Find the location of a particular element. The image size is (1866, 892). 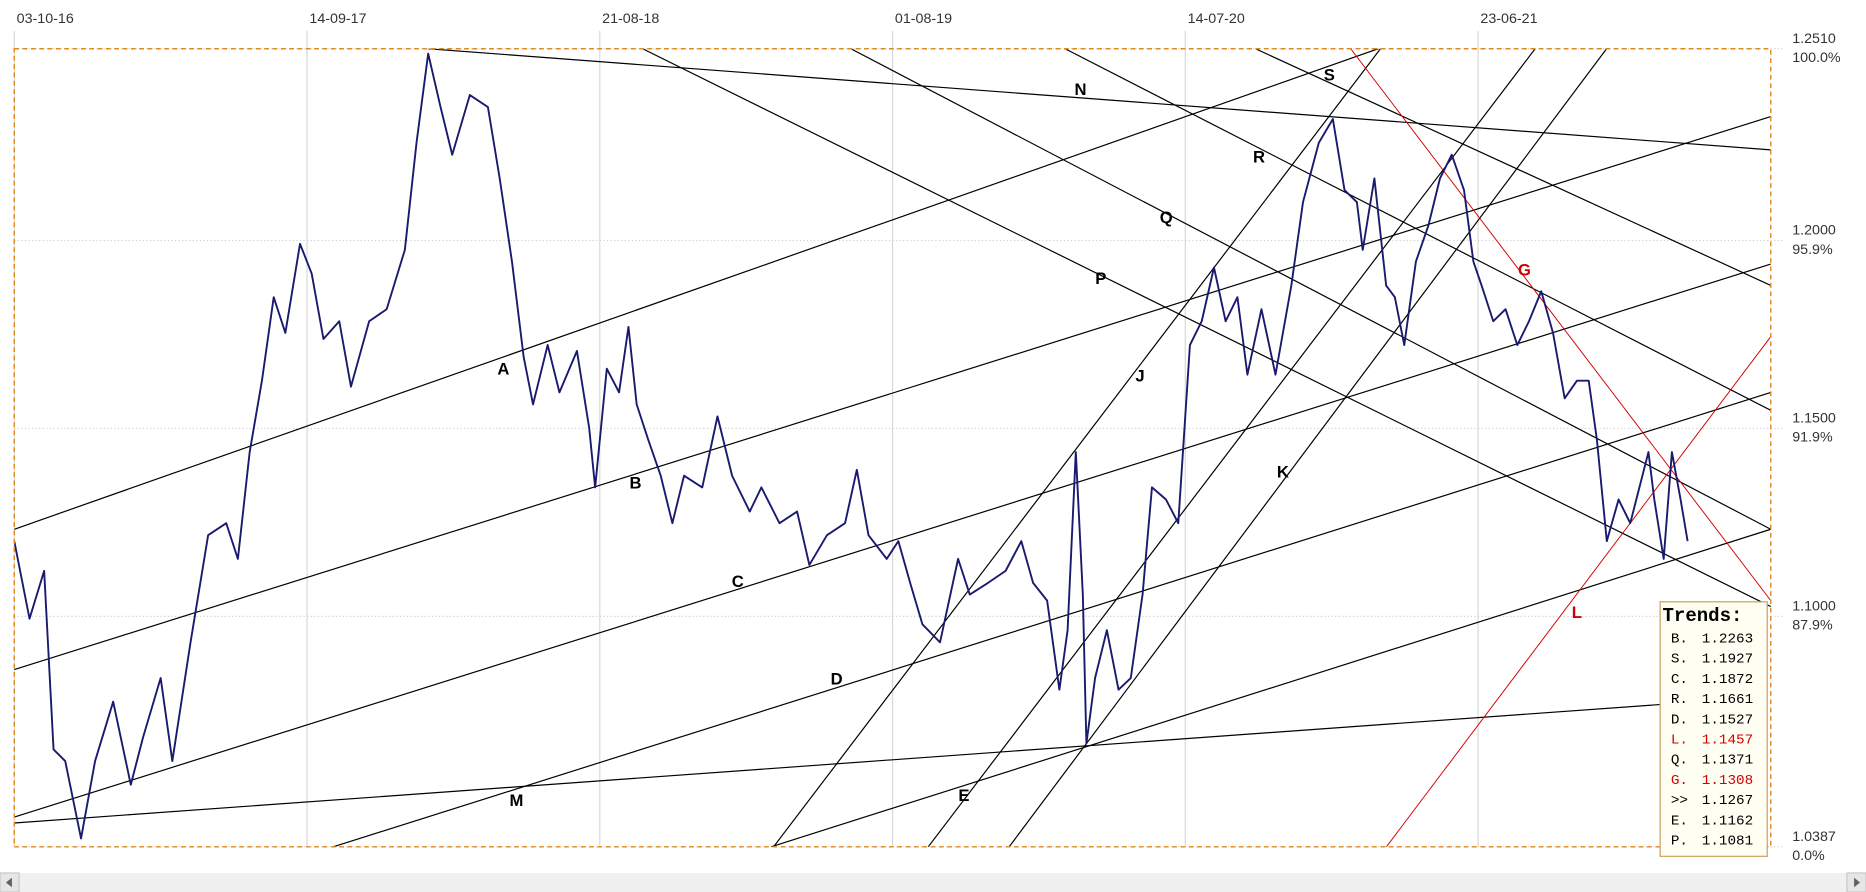

trend-letter: M is located at coordinates (517, 800).